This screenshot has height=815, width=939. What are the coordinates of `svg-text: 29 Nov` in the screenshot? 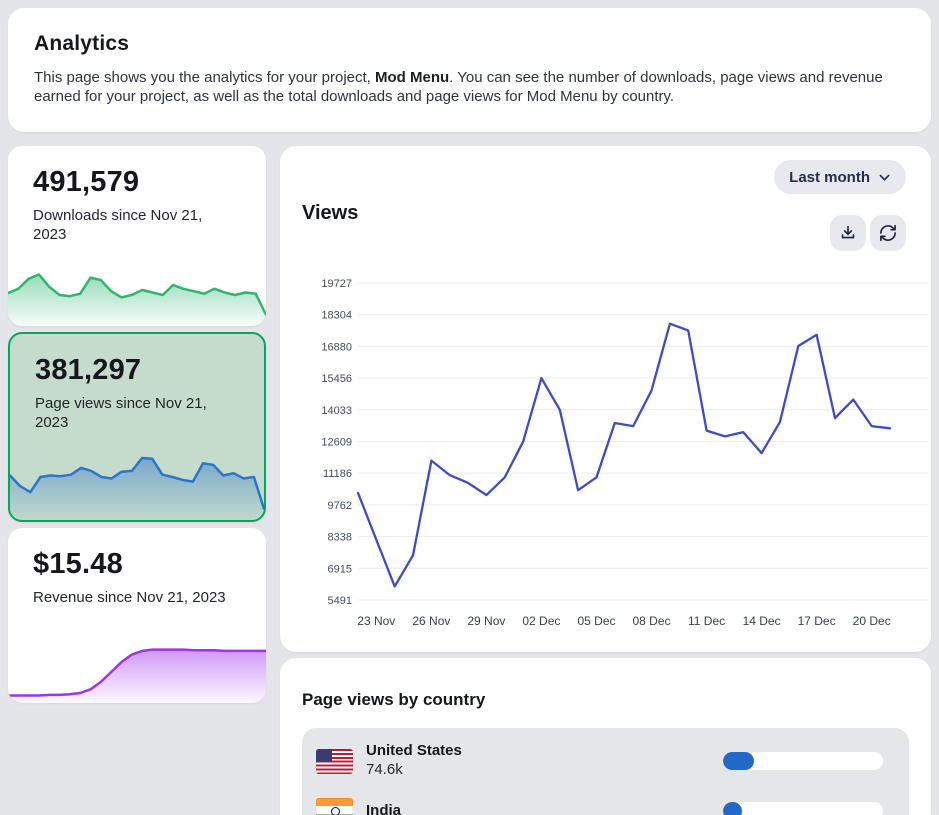 It's located at (486, 621).